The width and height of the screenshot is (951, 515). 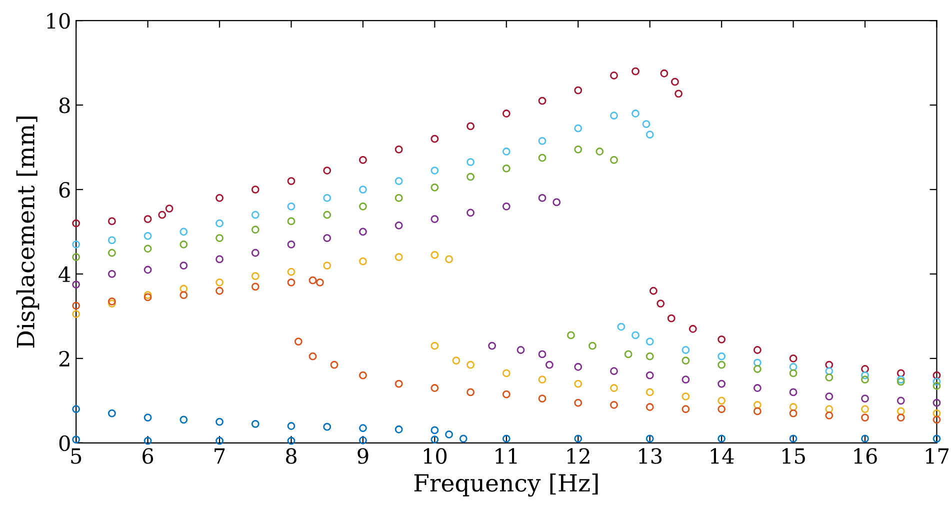 What do you see at coordinates (865, 456) in the screenshot?
I see `x-tick-label: 16` at bounding box center [865, 456].